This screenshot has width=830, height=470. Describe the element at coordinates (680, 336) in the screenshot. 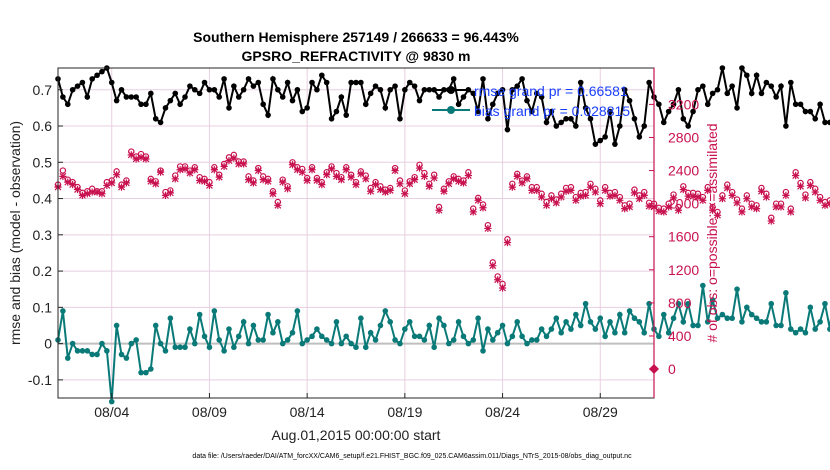

I see `y-tick-label-right: 400` at that location.